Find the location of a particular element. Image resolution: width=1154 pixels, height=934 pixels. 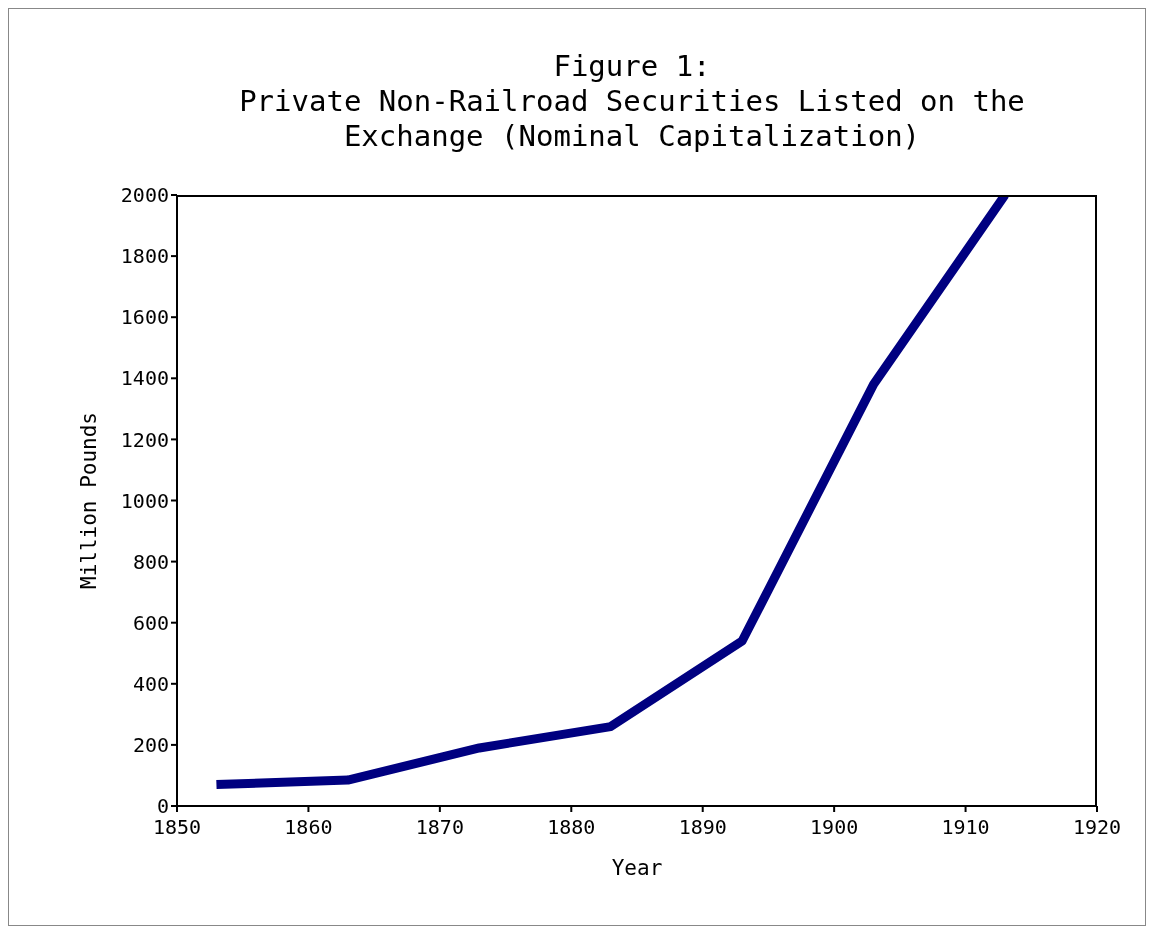

y-tick-label: 600 is located at coordinates (150, 622).